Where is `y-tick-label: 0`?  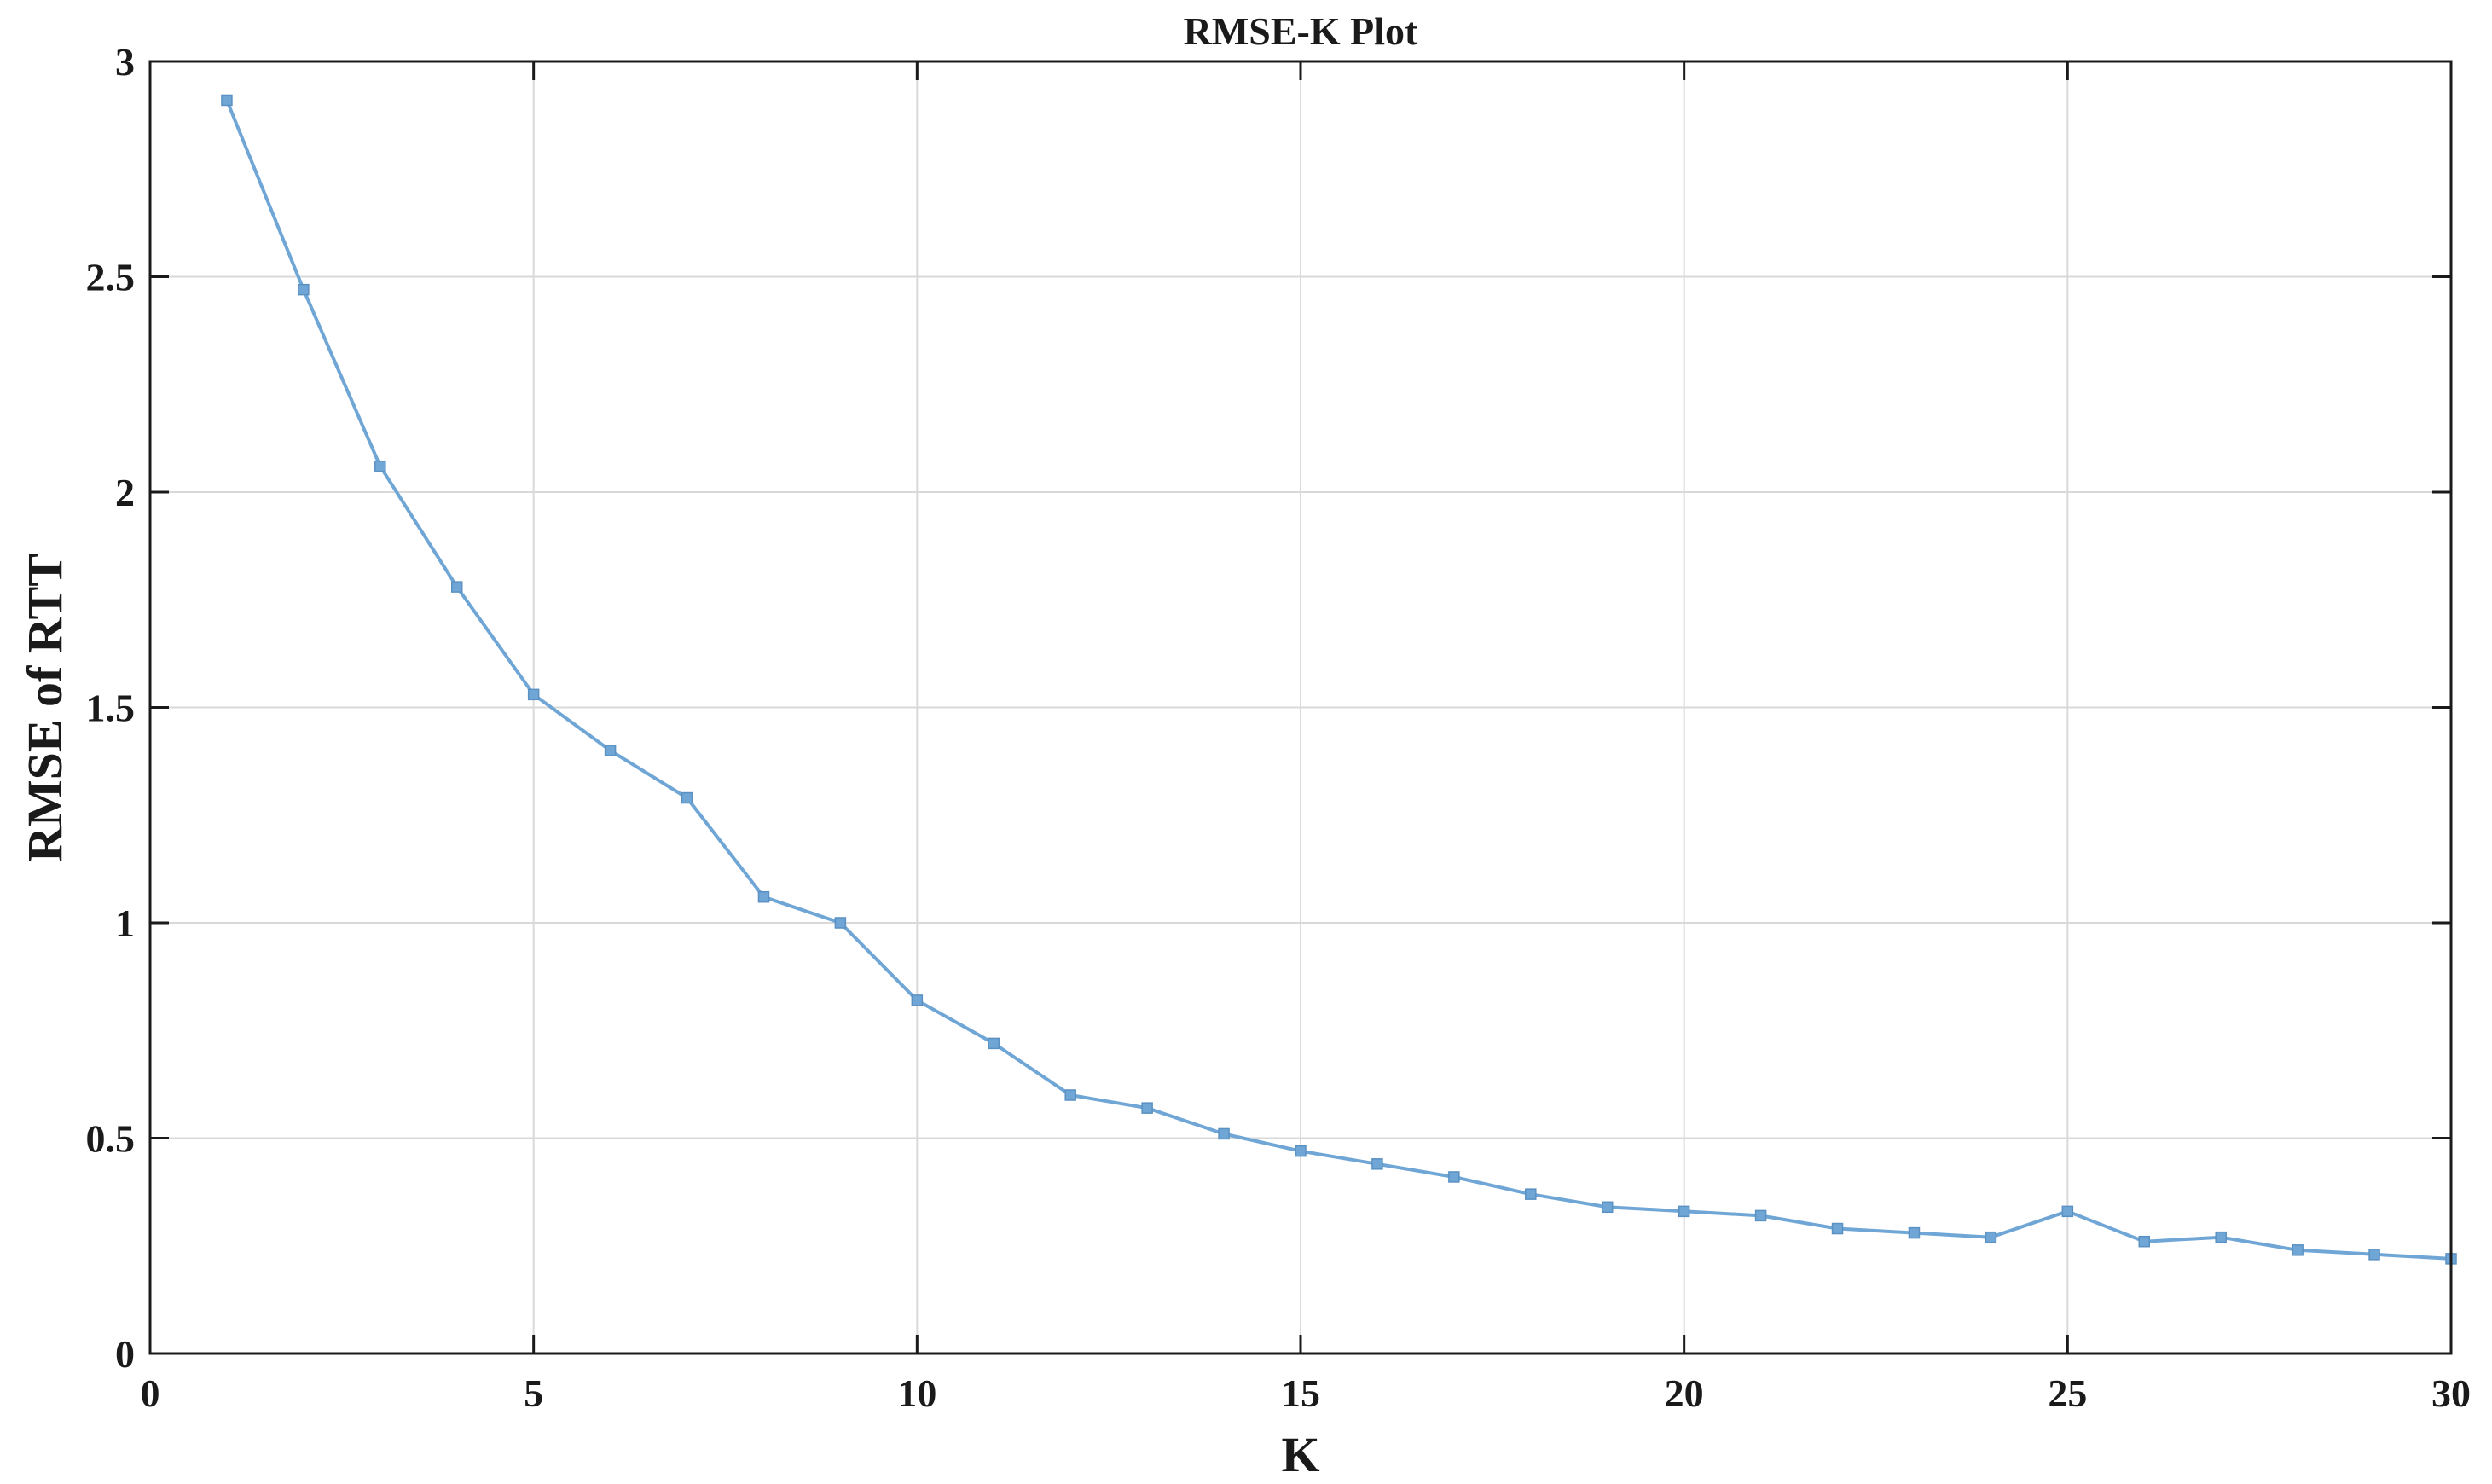
y-tick-label: 0 is located at coordinates (125, 1354).